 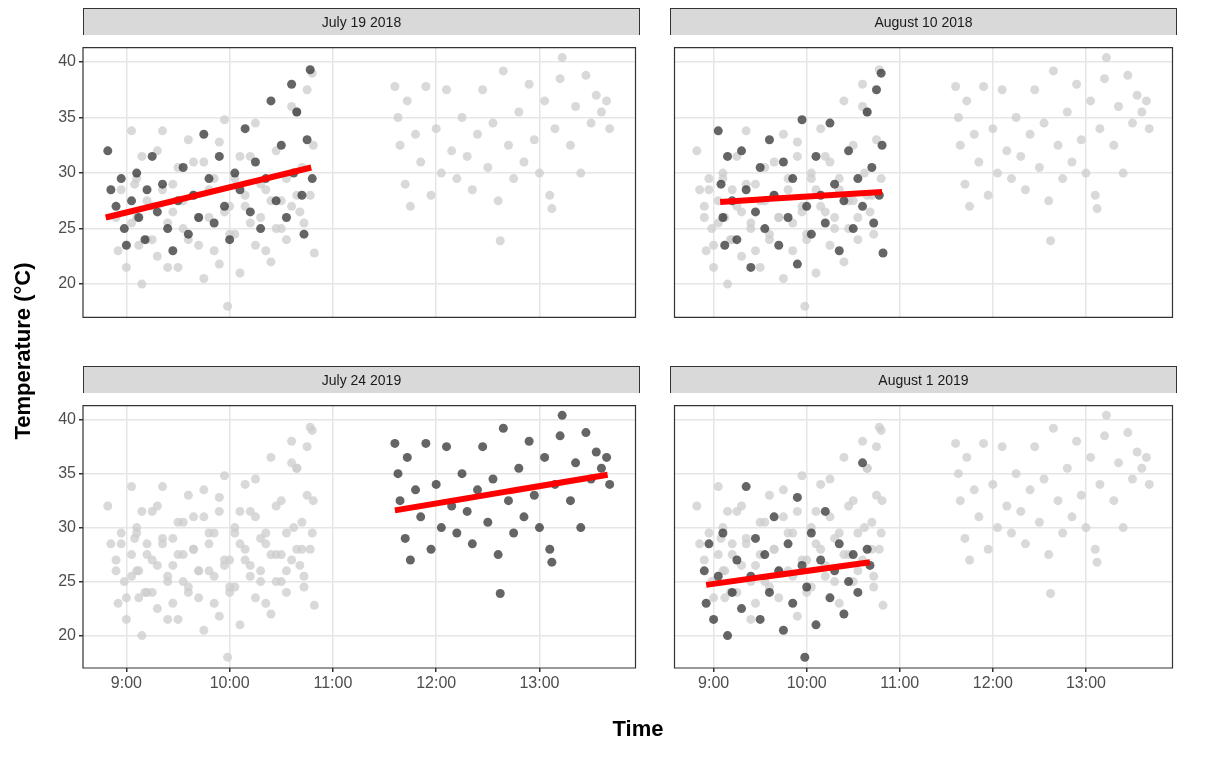 What do you see at coordinates (361, 379) in the screenshot?
I see `chart-title: July 24 2019` at bounding box center [361, 379].